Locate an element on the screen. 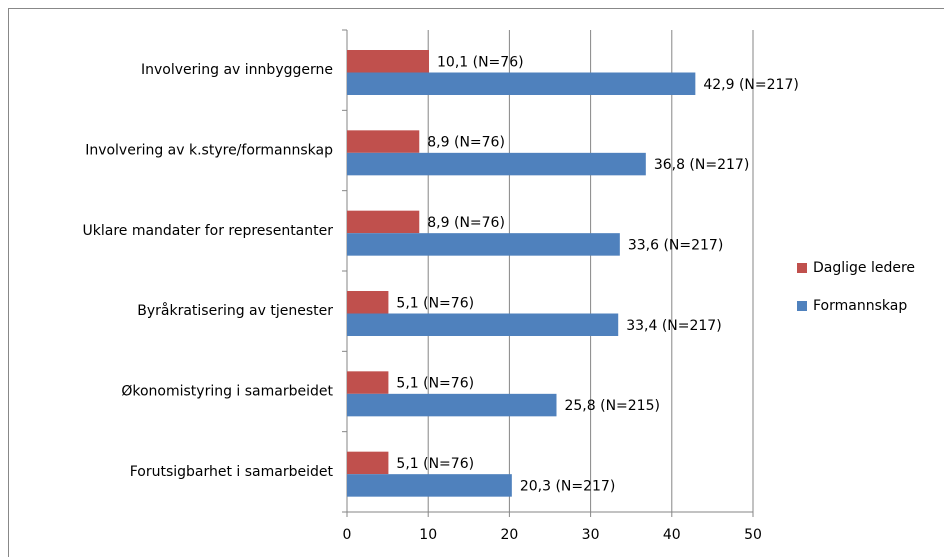 The height and width of the screenshot is (557, 944). data-label: 20,3 (N=217) is located at coordinates (567, 486).